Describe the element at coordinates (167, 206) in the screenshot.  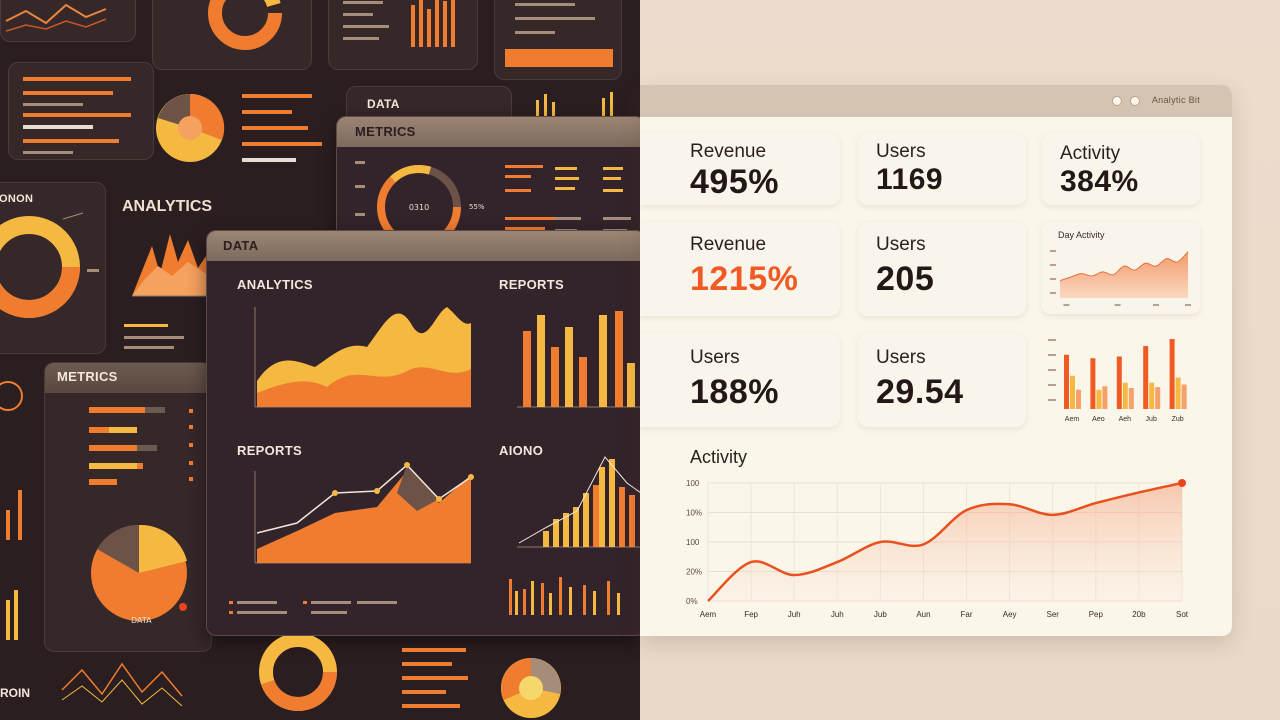
I see `panel-title: ANALYTICS` at that location.